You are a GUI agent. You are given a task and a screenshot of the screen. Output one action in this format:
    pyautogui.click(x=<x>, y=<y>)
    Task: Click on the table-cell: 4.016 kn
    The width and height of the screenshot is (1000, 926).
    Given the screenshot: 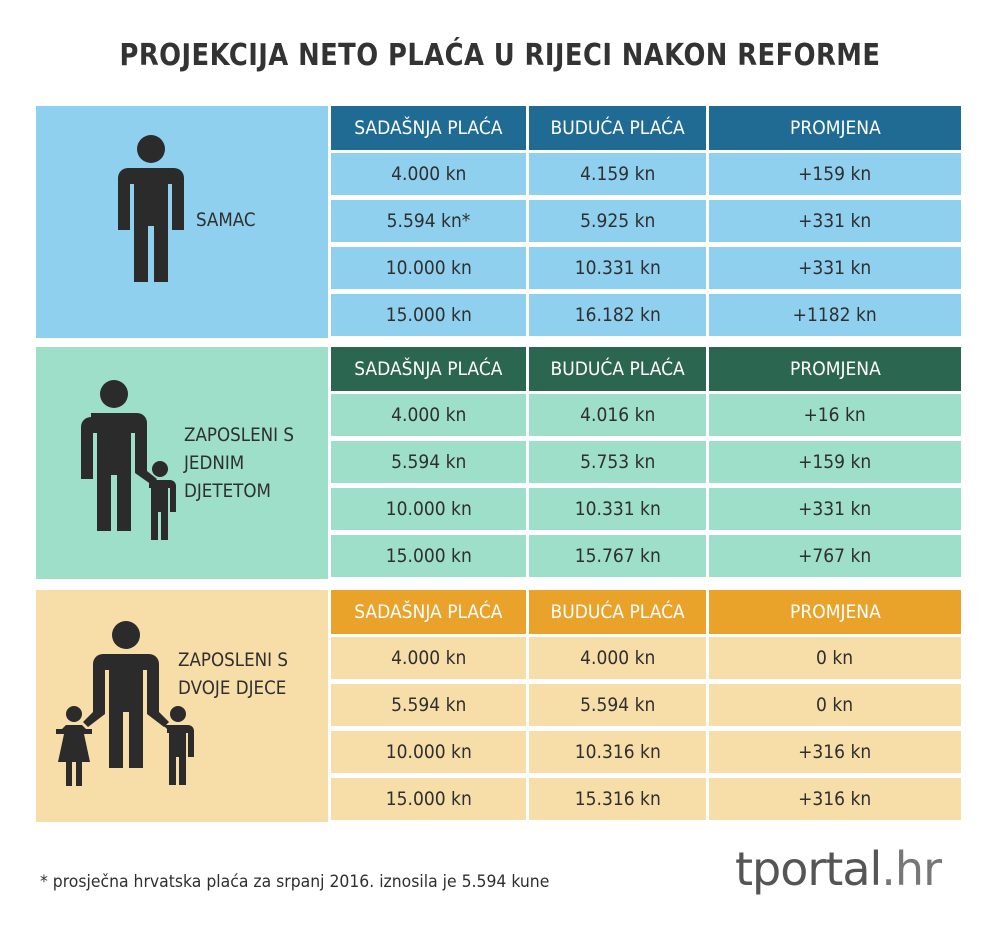 What is the action you would take?
    pyautogui.click(x=617, y=415)
    